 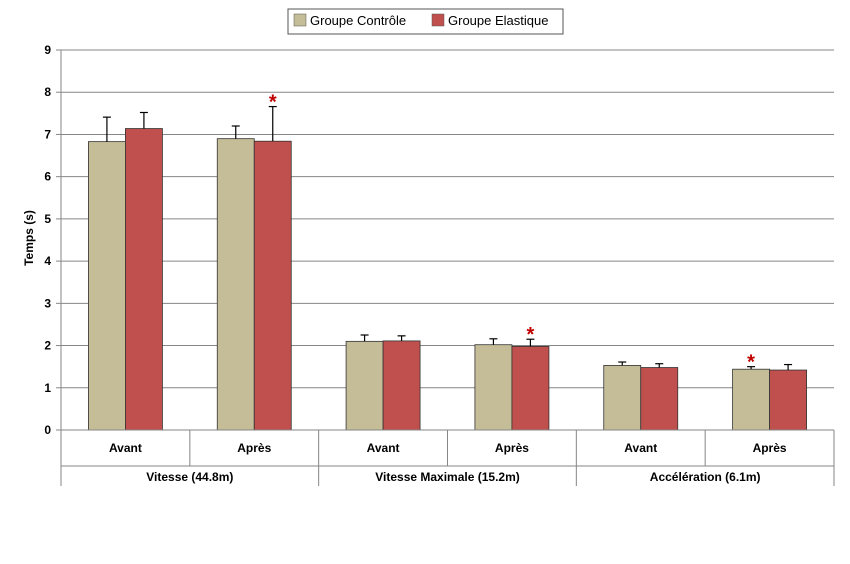 What do you see at coordinates (47, 388) in the screenshot?
I see `y-tick-label: 1` at bounding box center [47, 388].